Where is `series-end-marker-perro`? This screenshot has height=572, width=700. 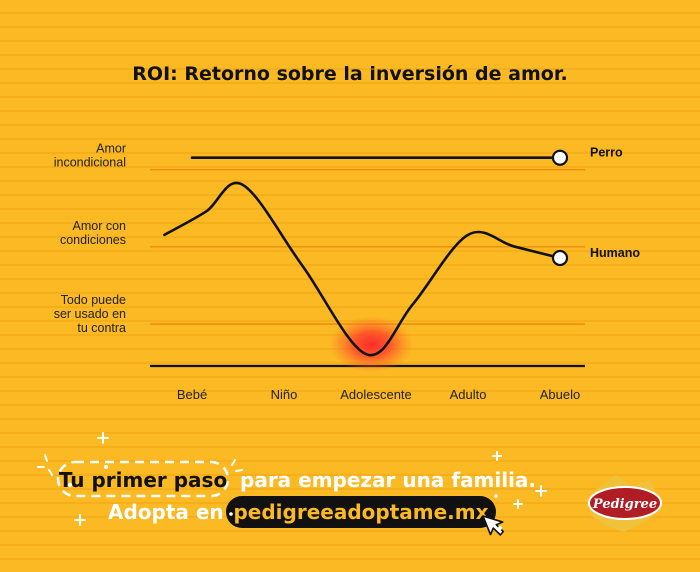 series-end-marker-perro is located at coordinates (560, 157).